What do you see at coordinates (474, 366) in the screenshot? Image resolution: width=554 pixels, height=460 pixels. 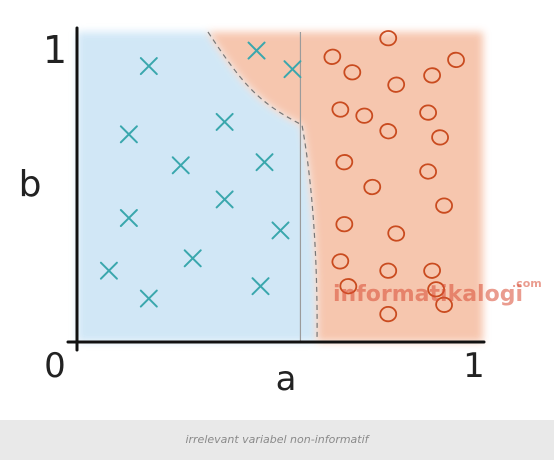 I see `x-max-tick-label: 1` at bounding box center [474, 366].